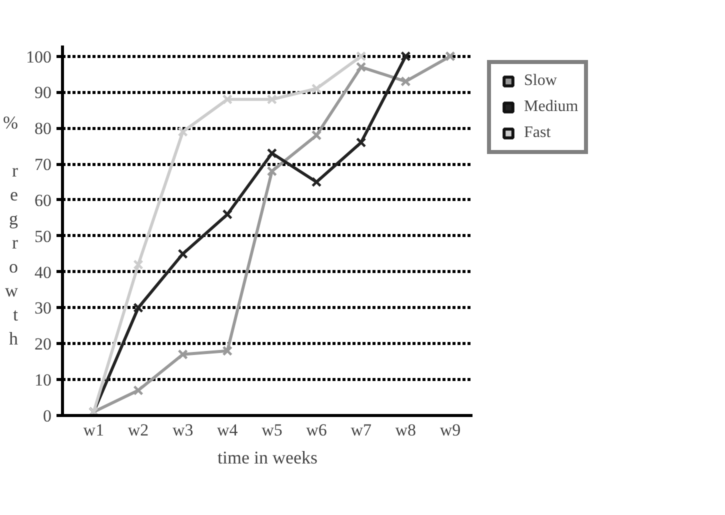 This screenshot has width=725, height=515. Describe the element at coordinates (316, 430) in the screenshot. I see `x-tick-label: w6` at that location.